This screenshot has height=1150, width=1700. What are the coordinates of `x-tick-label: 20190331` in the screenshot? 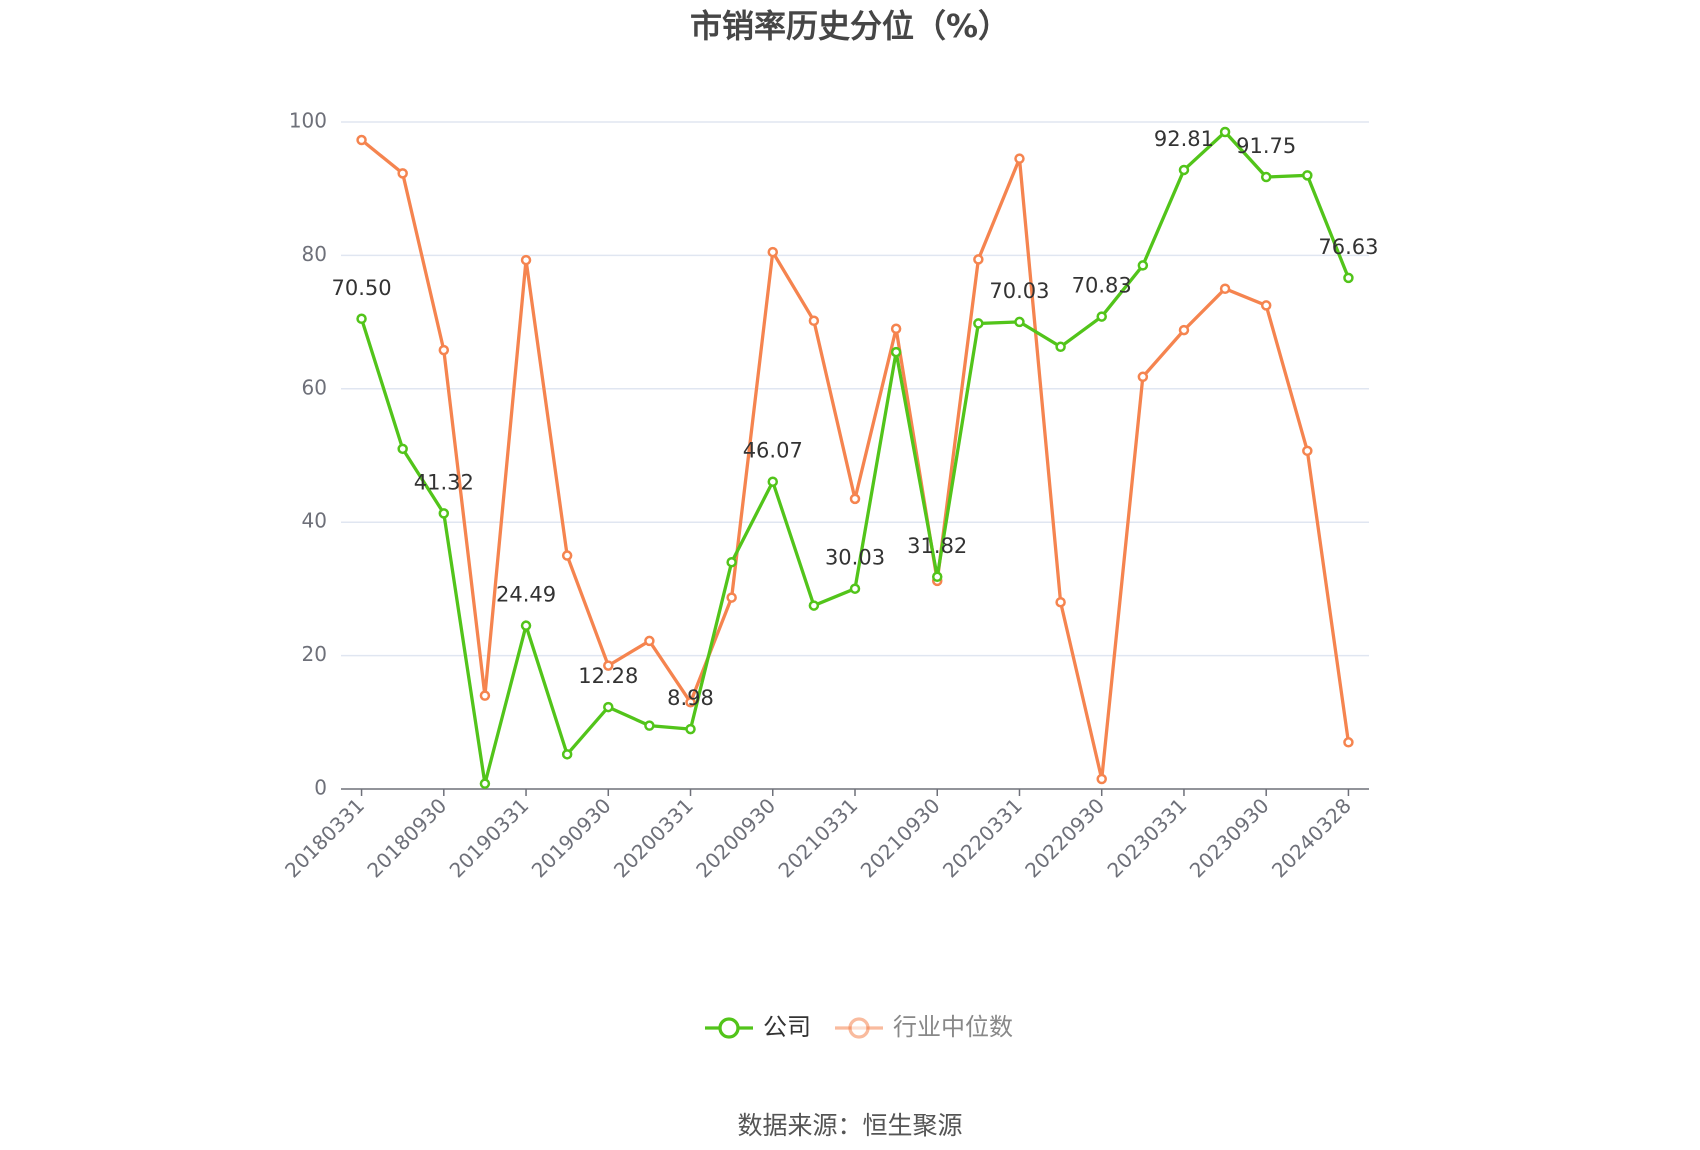 It's located at (489, 837).